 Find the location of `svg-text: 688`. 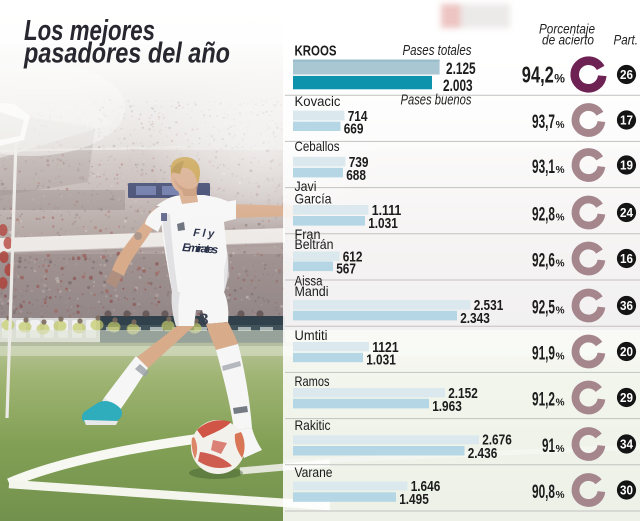

svg-text: 688 is located at coordinates (356, 176).